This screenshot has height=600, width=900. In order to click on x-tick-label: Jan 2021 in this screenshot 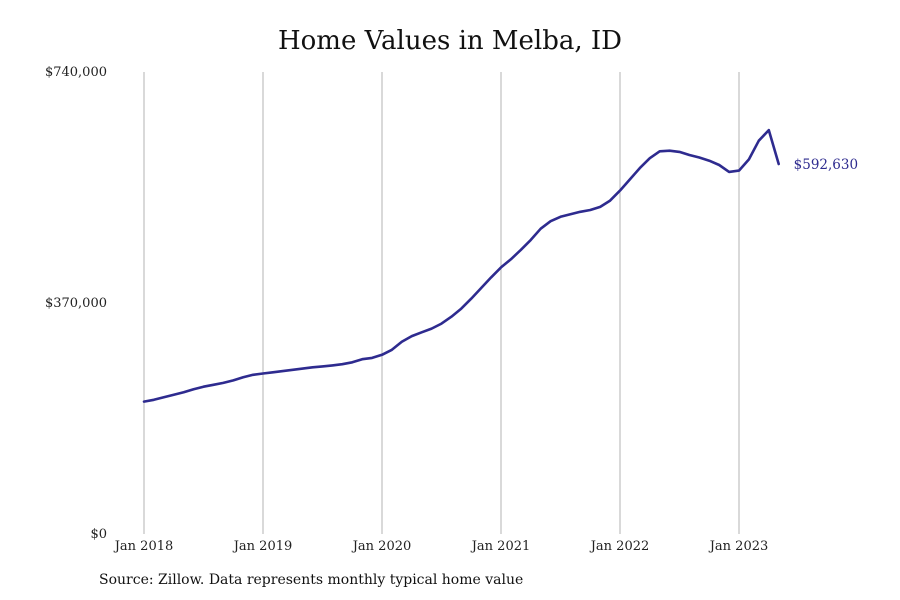, I will do `click(500, 546)`.